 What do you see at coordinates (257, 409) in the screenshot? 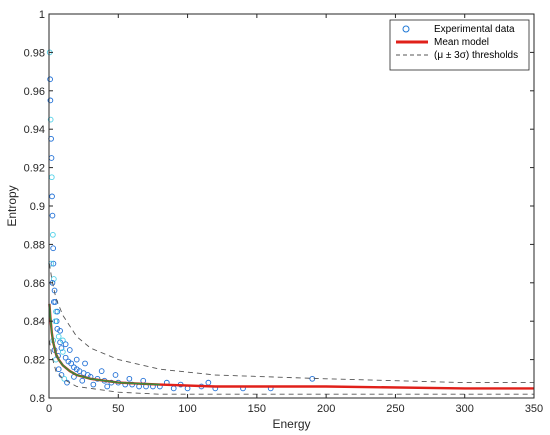
I see `x-tick-label: 150` at bounding box center [257, 409].